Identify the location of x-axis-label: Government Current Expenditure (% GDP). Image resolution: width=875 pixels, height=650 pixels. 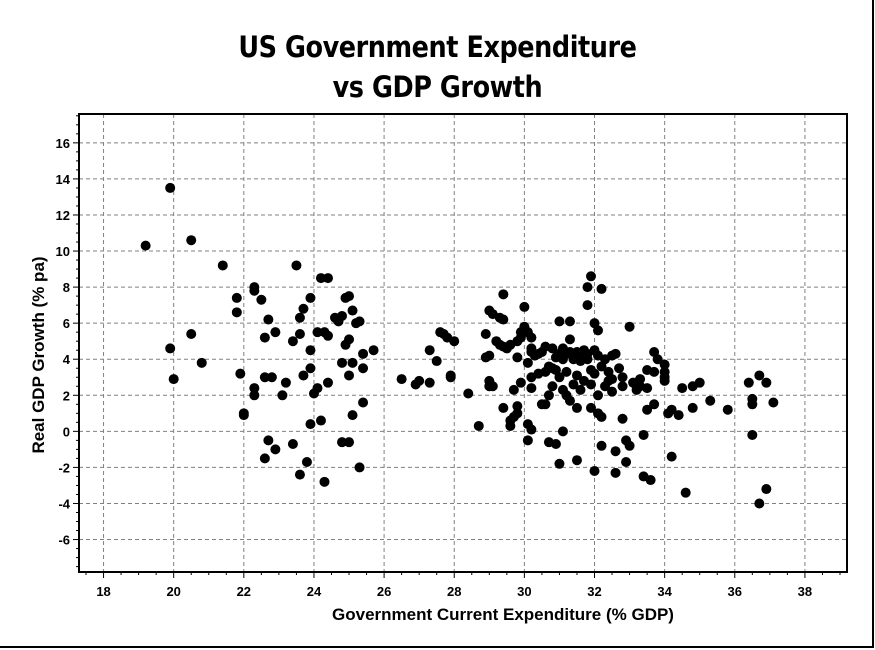
(503, 614).